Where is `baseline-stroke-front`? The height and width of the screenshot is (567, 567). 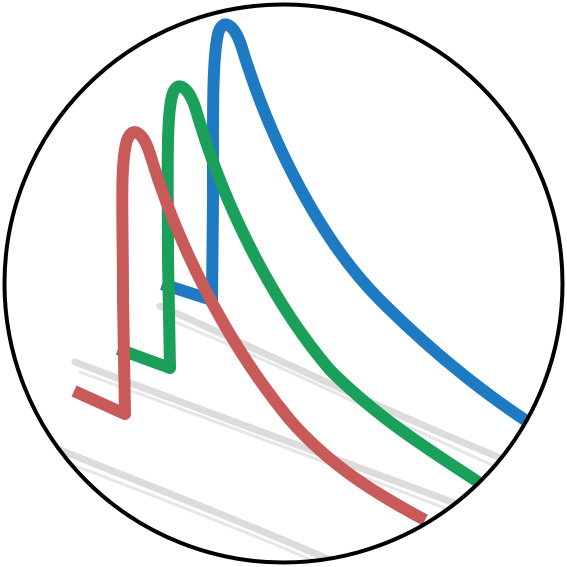
baseline-stroke-front is located at coordinates (192, 503).